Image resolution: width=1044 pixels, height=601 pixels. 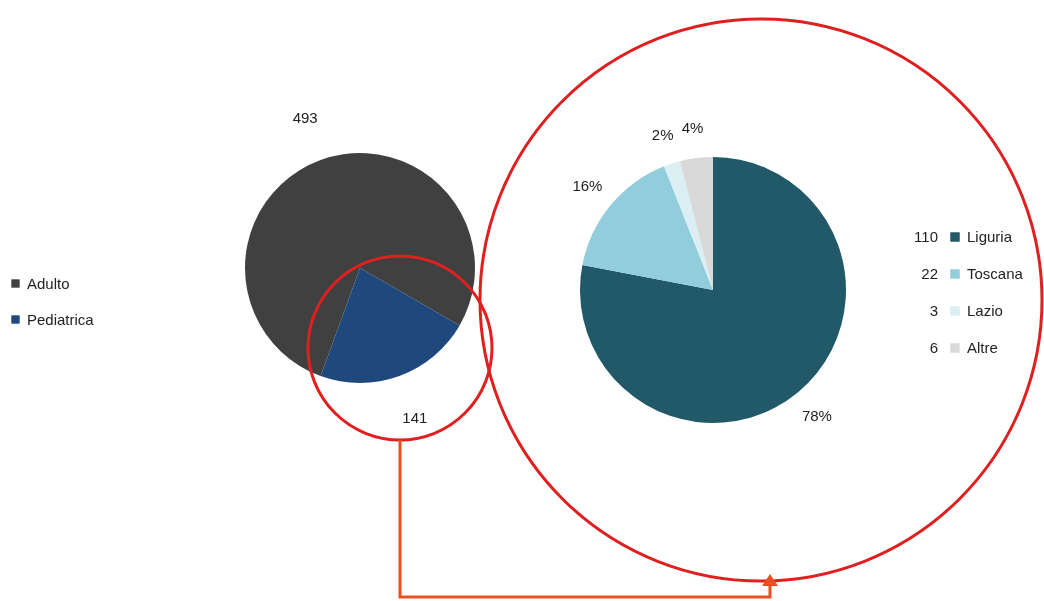 What do you see at coordinates (985, 310) in the screenshot?
I see `legend-label: Lazio` at bounding box center [985, 310].